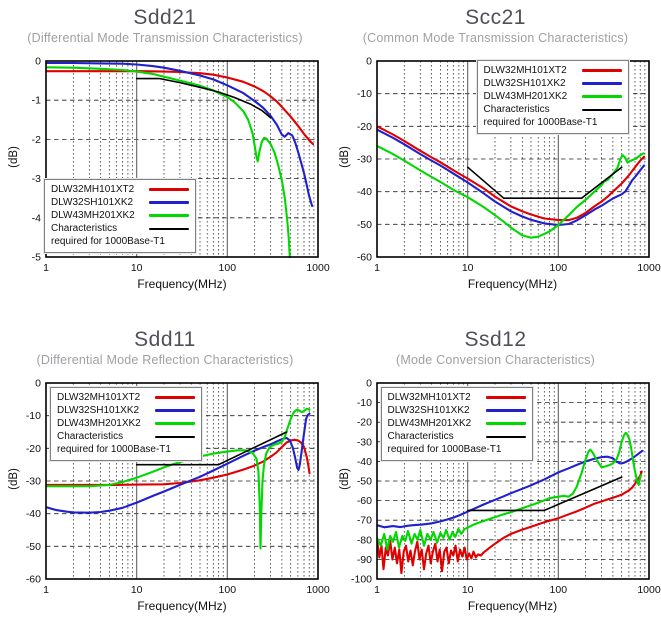 The width and height of the screenshot is (661, 623). I want to click on chart-title: Sdd11, so click(165, 339).